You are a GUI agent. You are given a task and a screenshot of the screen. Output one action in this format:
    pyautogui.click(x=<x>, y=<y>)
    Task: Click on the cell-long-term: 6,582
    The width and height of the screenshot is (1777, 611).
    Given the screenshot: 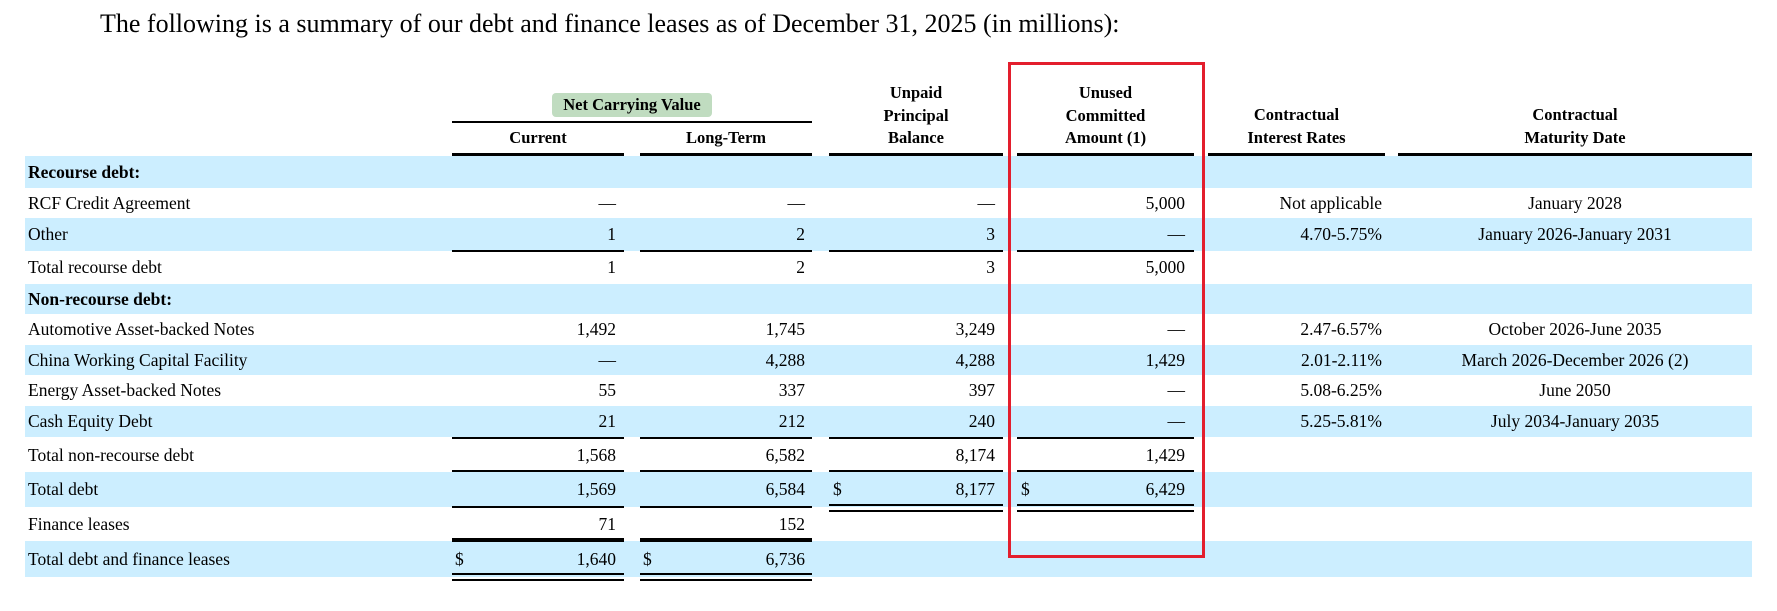 What is the action you would take?
    pyautogui.click(x=785, y=455)
    